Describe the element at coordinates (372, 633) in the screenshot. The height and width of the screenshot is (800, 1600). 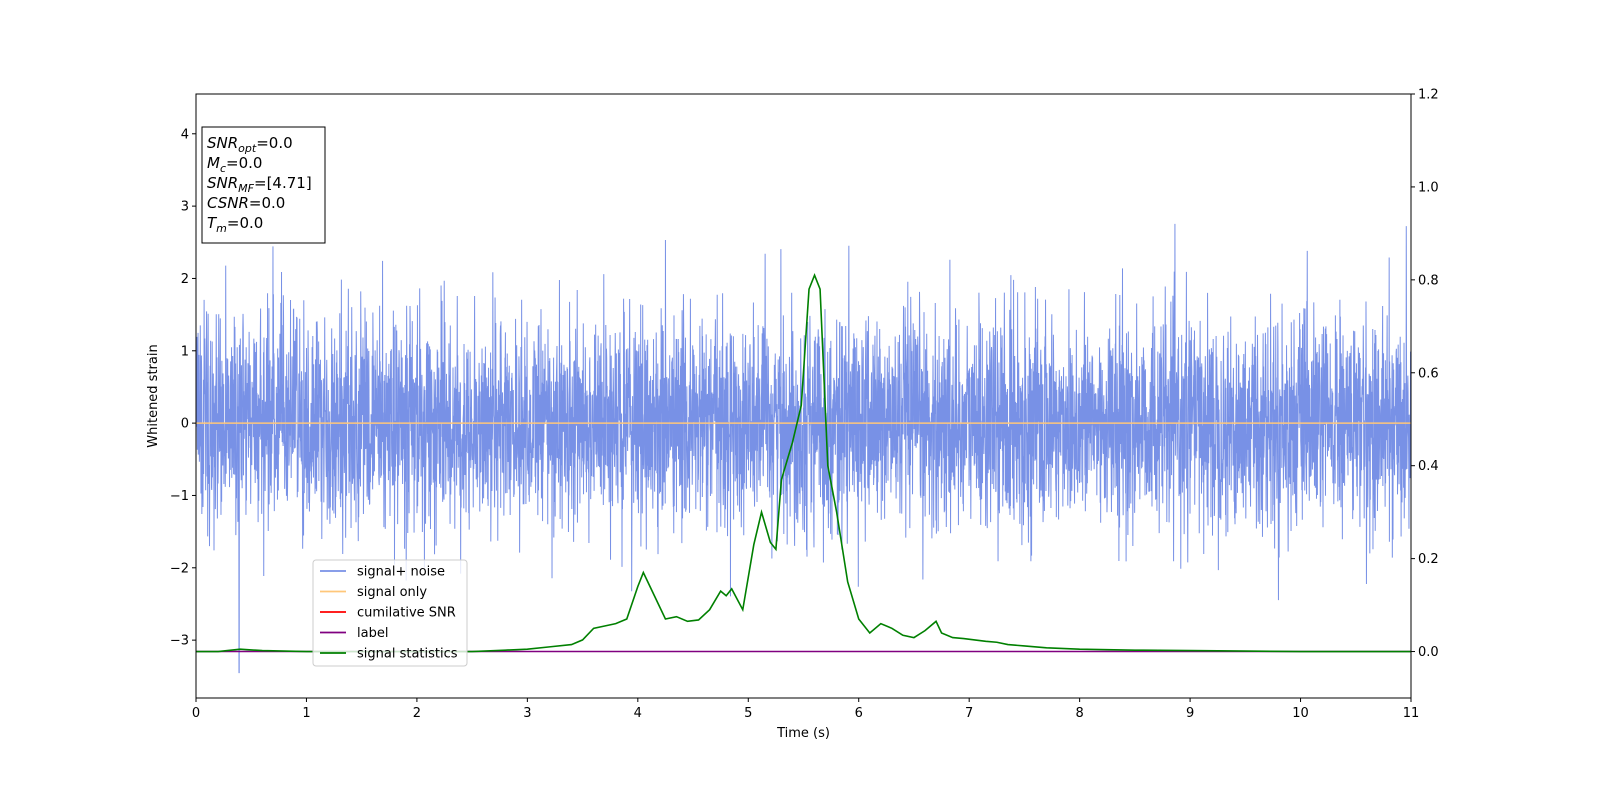
I see `legend-label: label` at that location.